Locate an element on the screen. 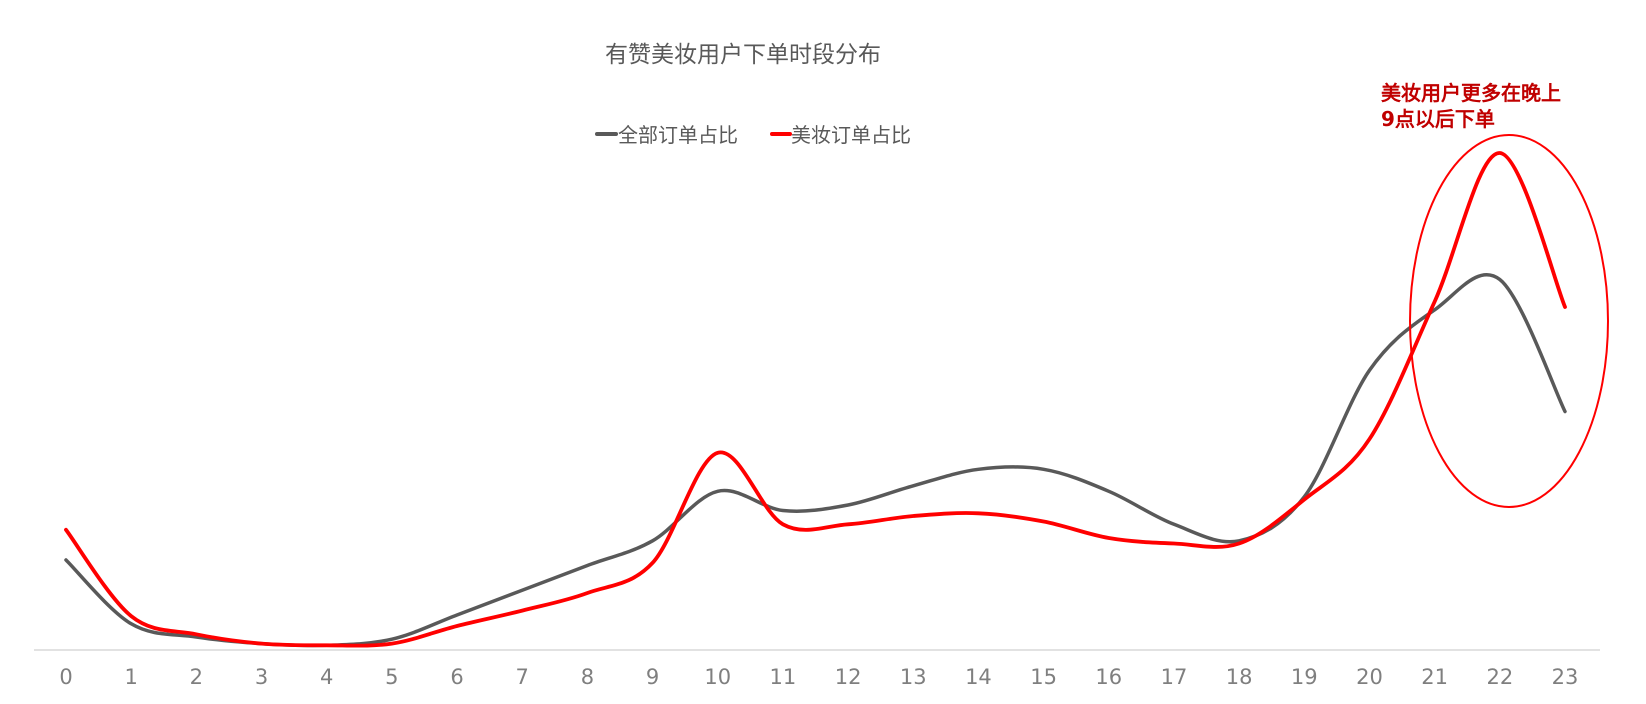 The width and height of the screenshot is (1646, 704). annotation: 美妆用户更多在晚上 9点以后下单 is located at coordinates (1471, 106).